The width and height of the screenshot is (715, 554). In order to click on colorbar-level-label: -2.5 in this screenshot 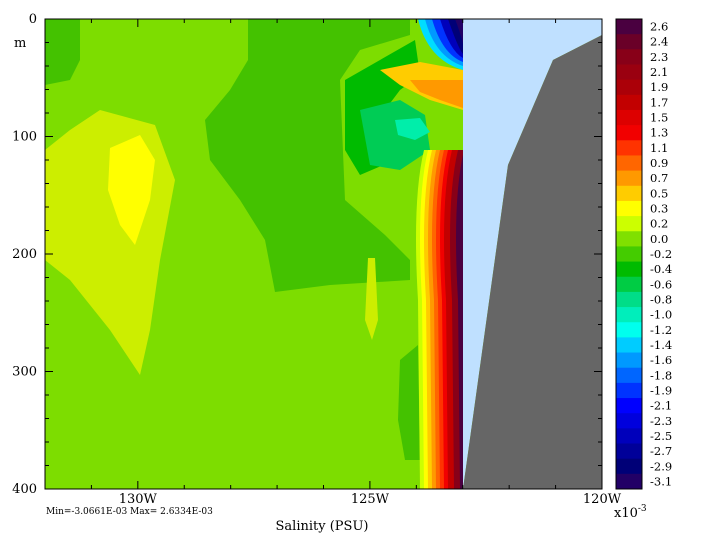, I will do `click(661, 436)`.